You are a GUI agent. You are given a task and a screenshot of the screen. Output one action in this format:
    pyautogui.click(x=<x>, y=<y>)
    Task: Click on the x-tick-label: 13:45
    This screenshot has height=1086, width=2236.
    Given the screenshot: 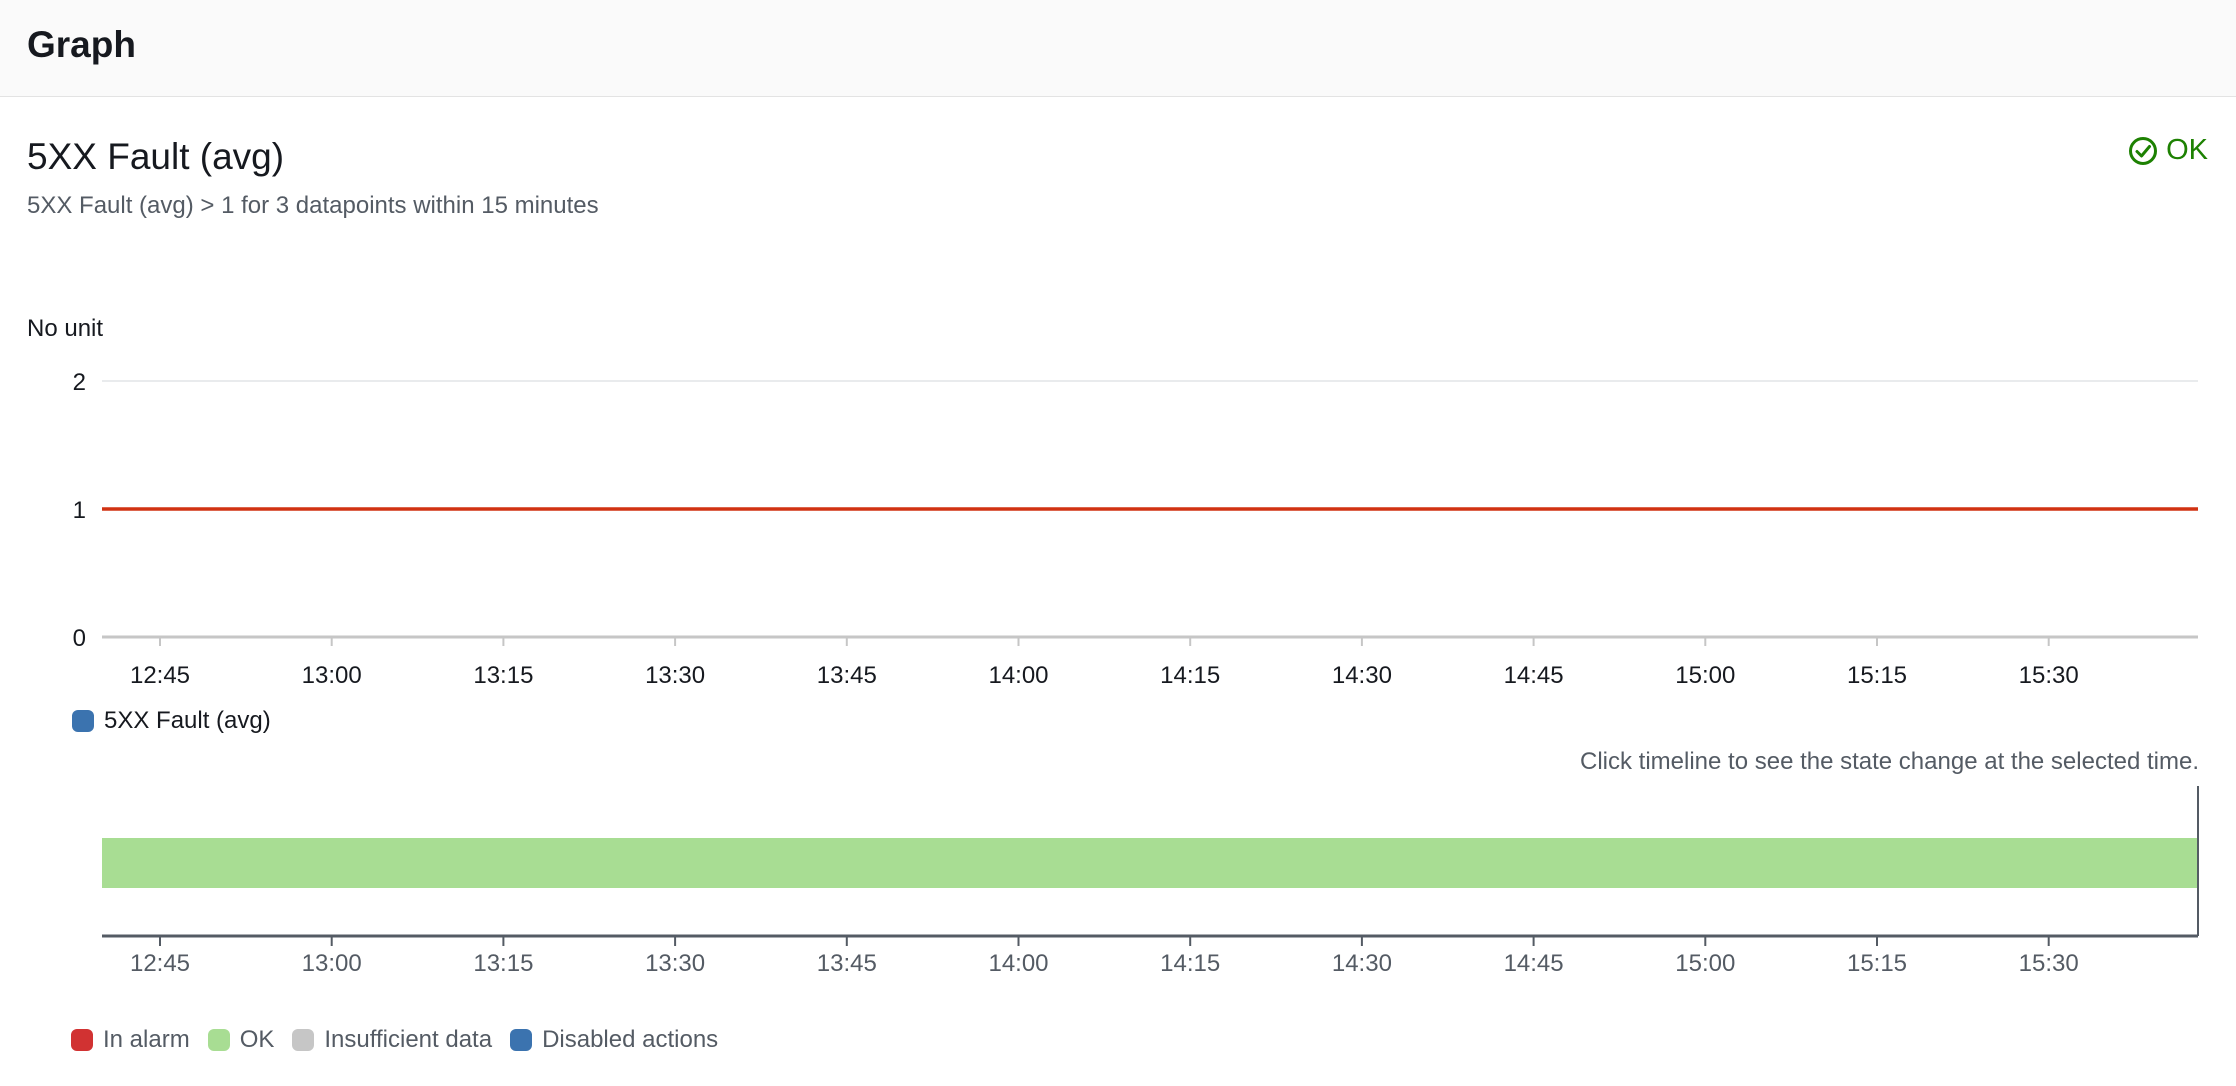 What is the action you would take?
    pyautogui.click(x=847, y=675)
    